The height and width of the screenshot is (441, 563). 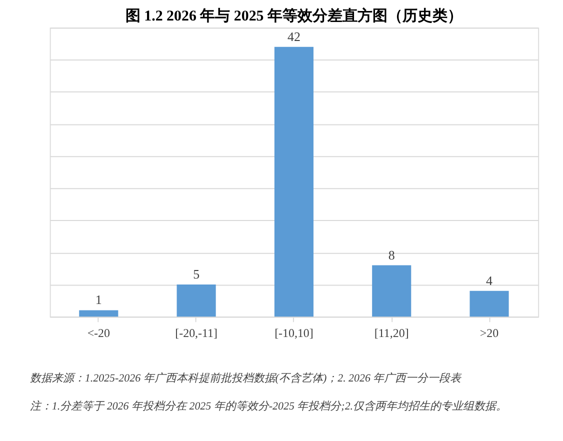 I want to click on text: 注：1.分差等于 2026 年投档分在 2025 年的等效分-2025 年投档分;2.仅含两年均招生的专业组数据。, so click(x=269, y=405).